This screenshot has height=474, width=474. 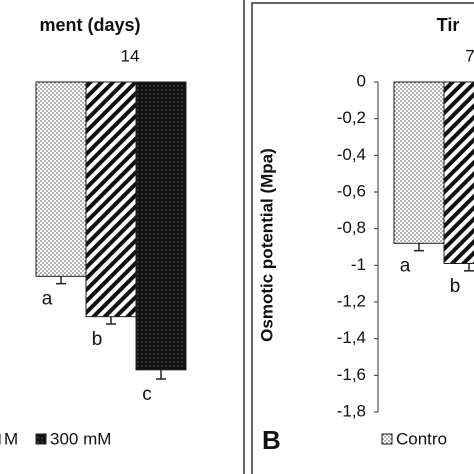 What do you see at coordinates (351, 190) in the screenshot?
I see `y-tick-label: -0,6` at bounding box center [351, 190].